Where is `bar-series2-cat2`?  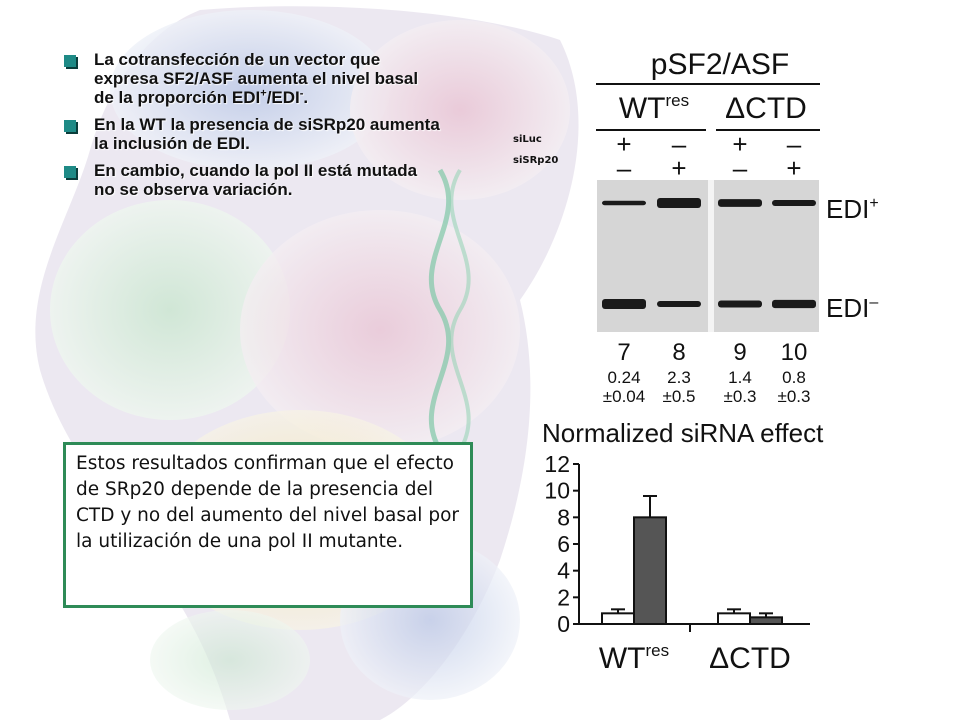
bar-series2-cat2 is located at coordinates (766, 620).